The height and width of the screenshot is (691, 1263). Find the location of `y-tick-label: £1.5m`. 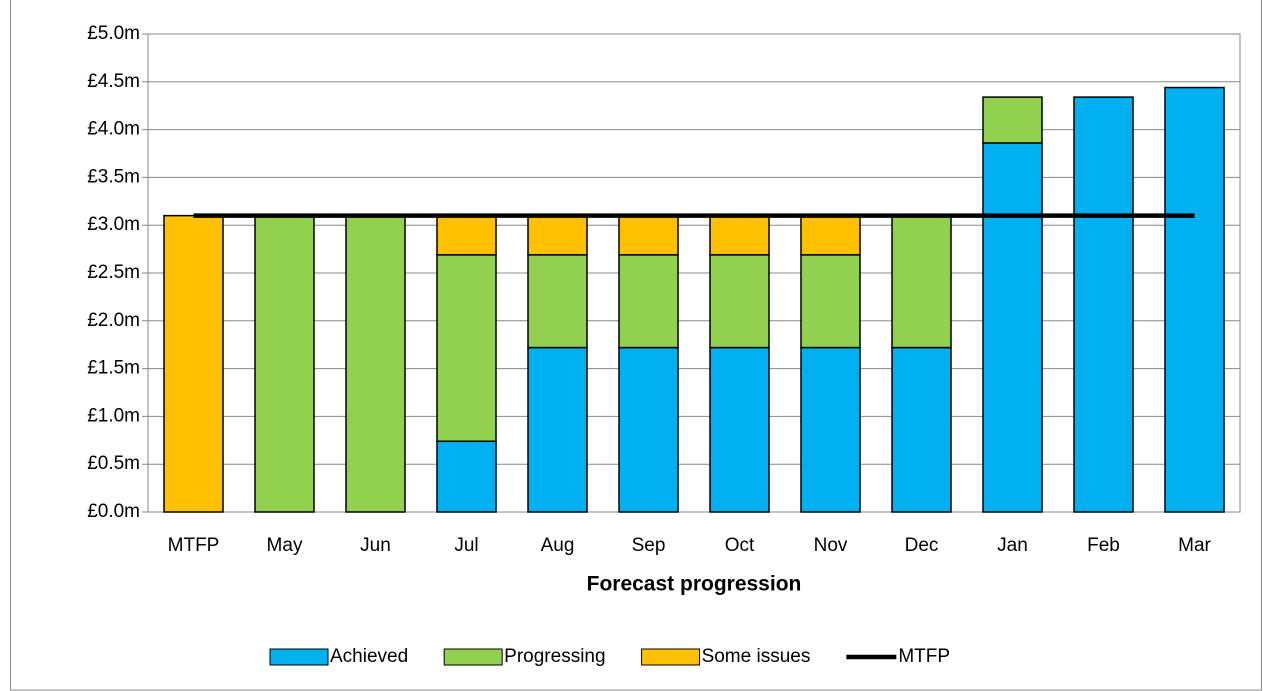

y-tick-label: £1.5m is located at coordinates (113, 368).